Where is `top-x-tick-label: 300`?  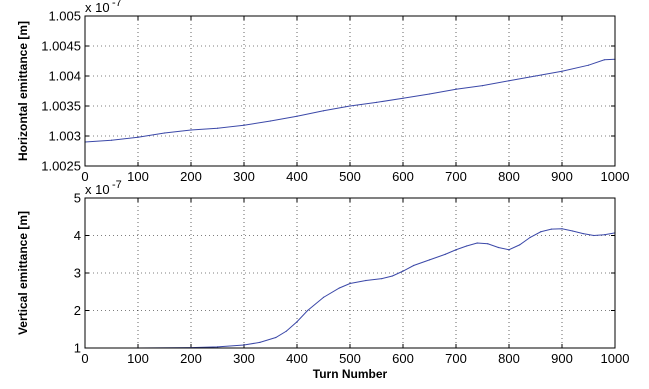
top-x-tick-label: 300 is located at coordinates (244, 176).